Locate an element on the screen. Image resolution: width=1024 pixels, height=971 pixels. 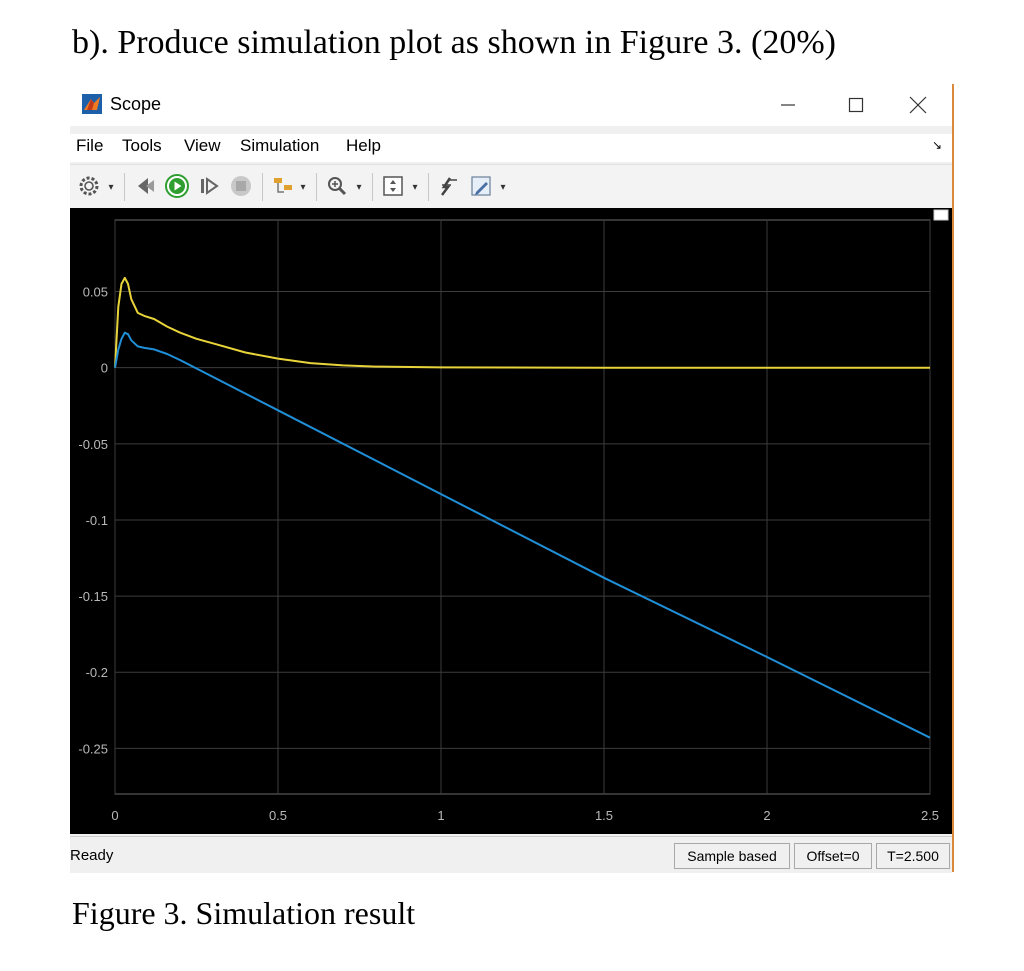
y-tick-label: -0.15 is located at coordinates (93, 596).